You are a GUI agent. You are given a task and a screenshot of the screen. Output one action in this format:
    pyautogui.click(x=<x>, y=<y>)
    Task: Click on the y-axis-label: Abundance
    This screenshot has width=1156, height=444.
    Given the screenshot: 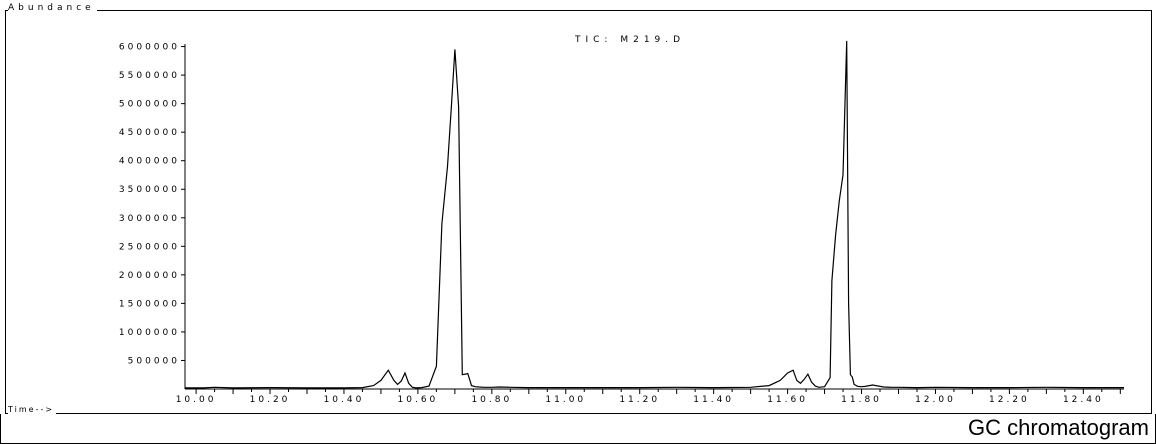 What is the action you would take?
    pyautogui.click(x=52, y=8)
    